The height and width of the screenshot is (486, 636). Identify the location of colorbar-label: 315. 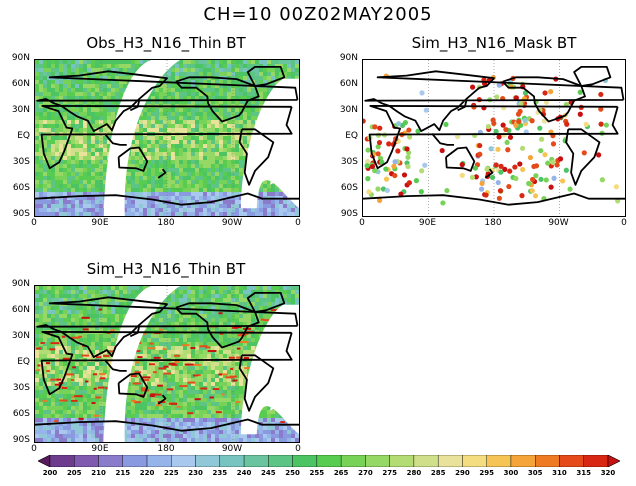
(584, 473).